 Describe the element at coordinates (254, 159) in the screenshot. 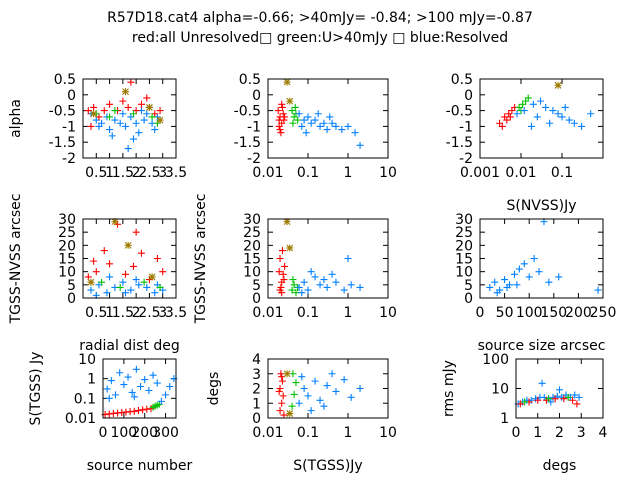

I see `y-tick-label: -2` at that location.